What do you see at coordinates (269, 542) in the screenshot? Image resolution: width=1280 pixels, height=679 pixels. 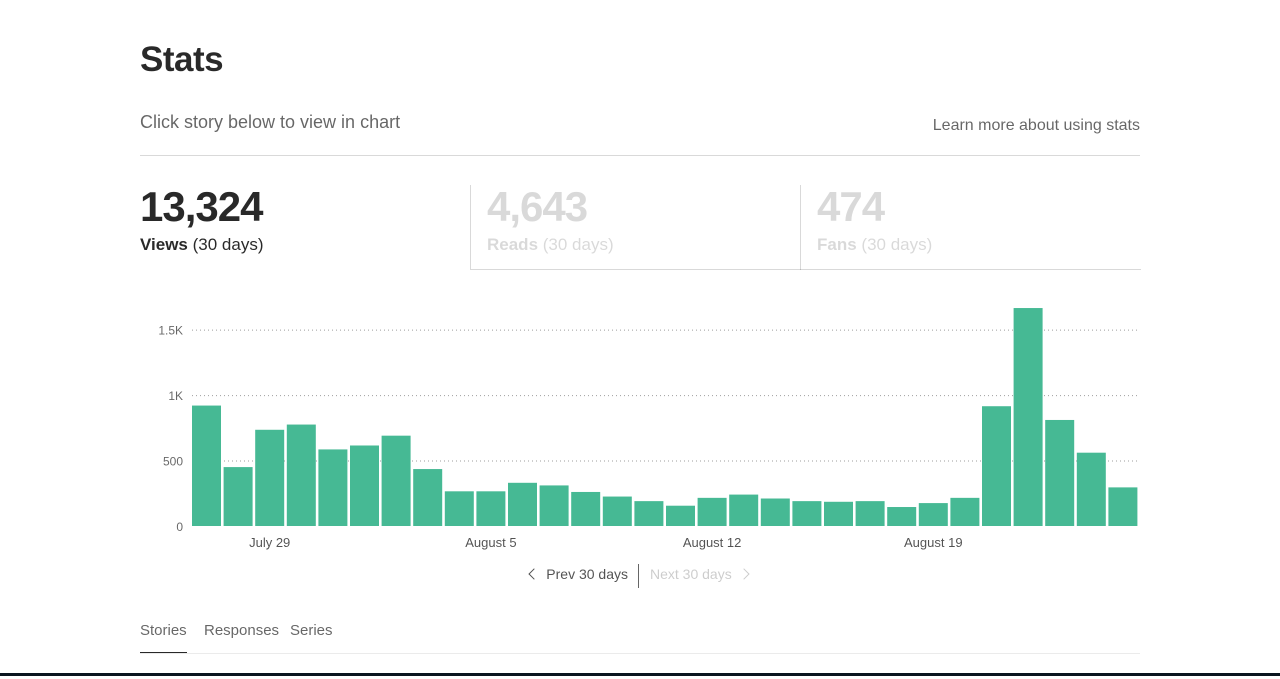 I see `x-tick-label: July 29` at bounding box center [269, 542].